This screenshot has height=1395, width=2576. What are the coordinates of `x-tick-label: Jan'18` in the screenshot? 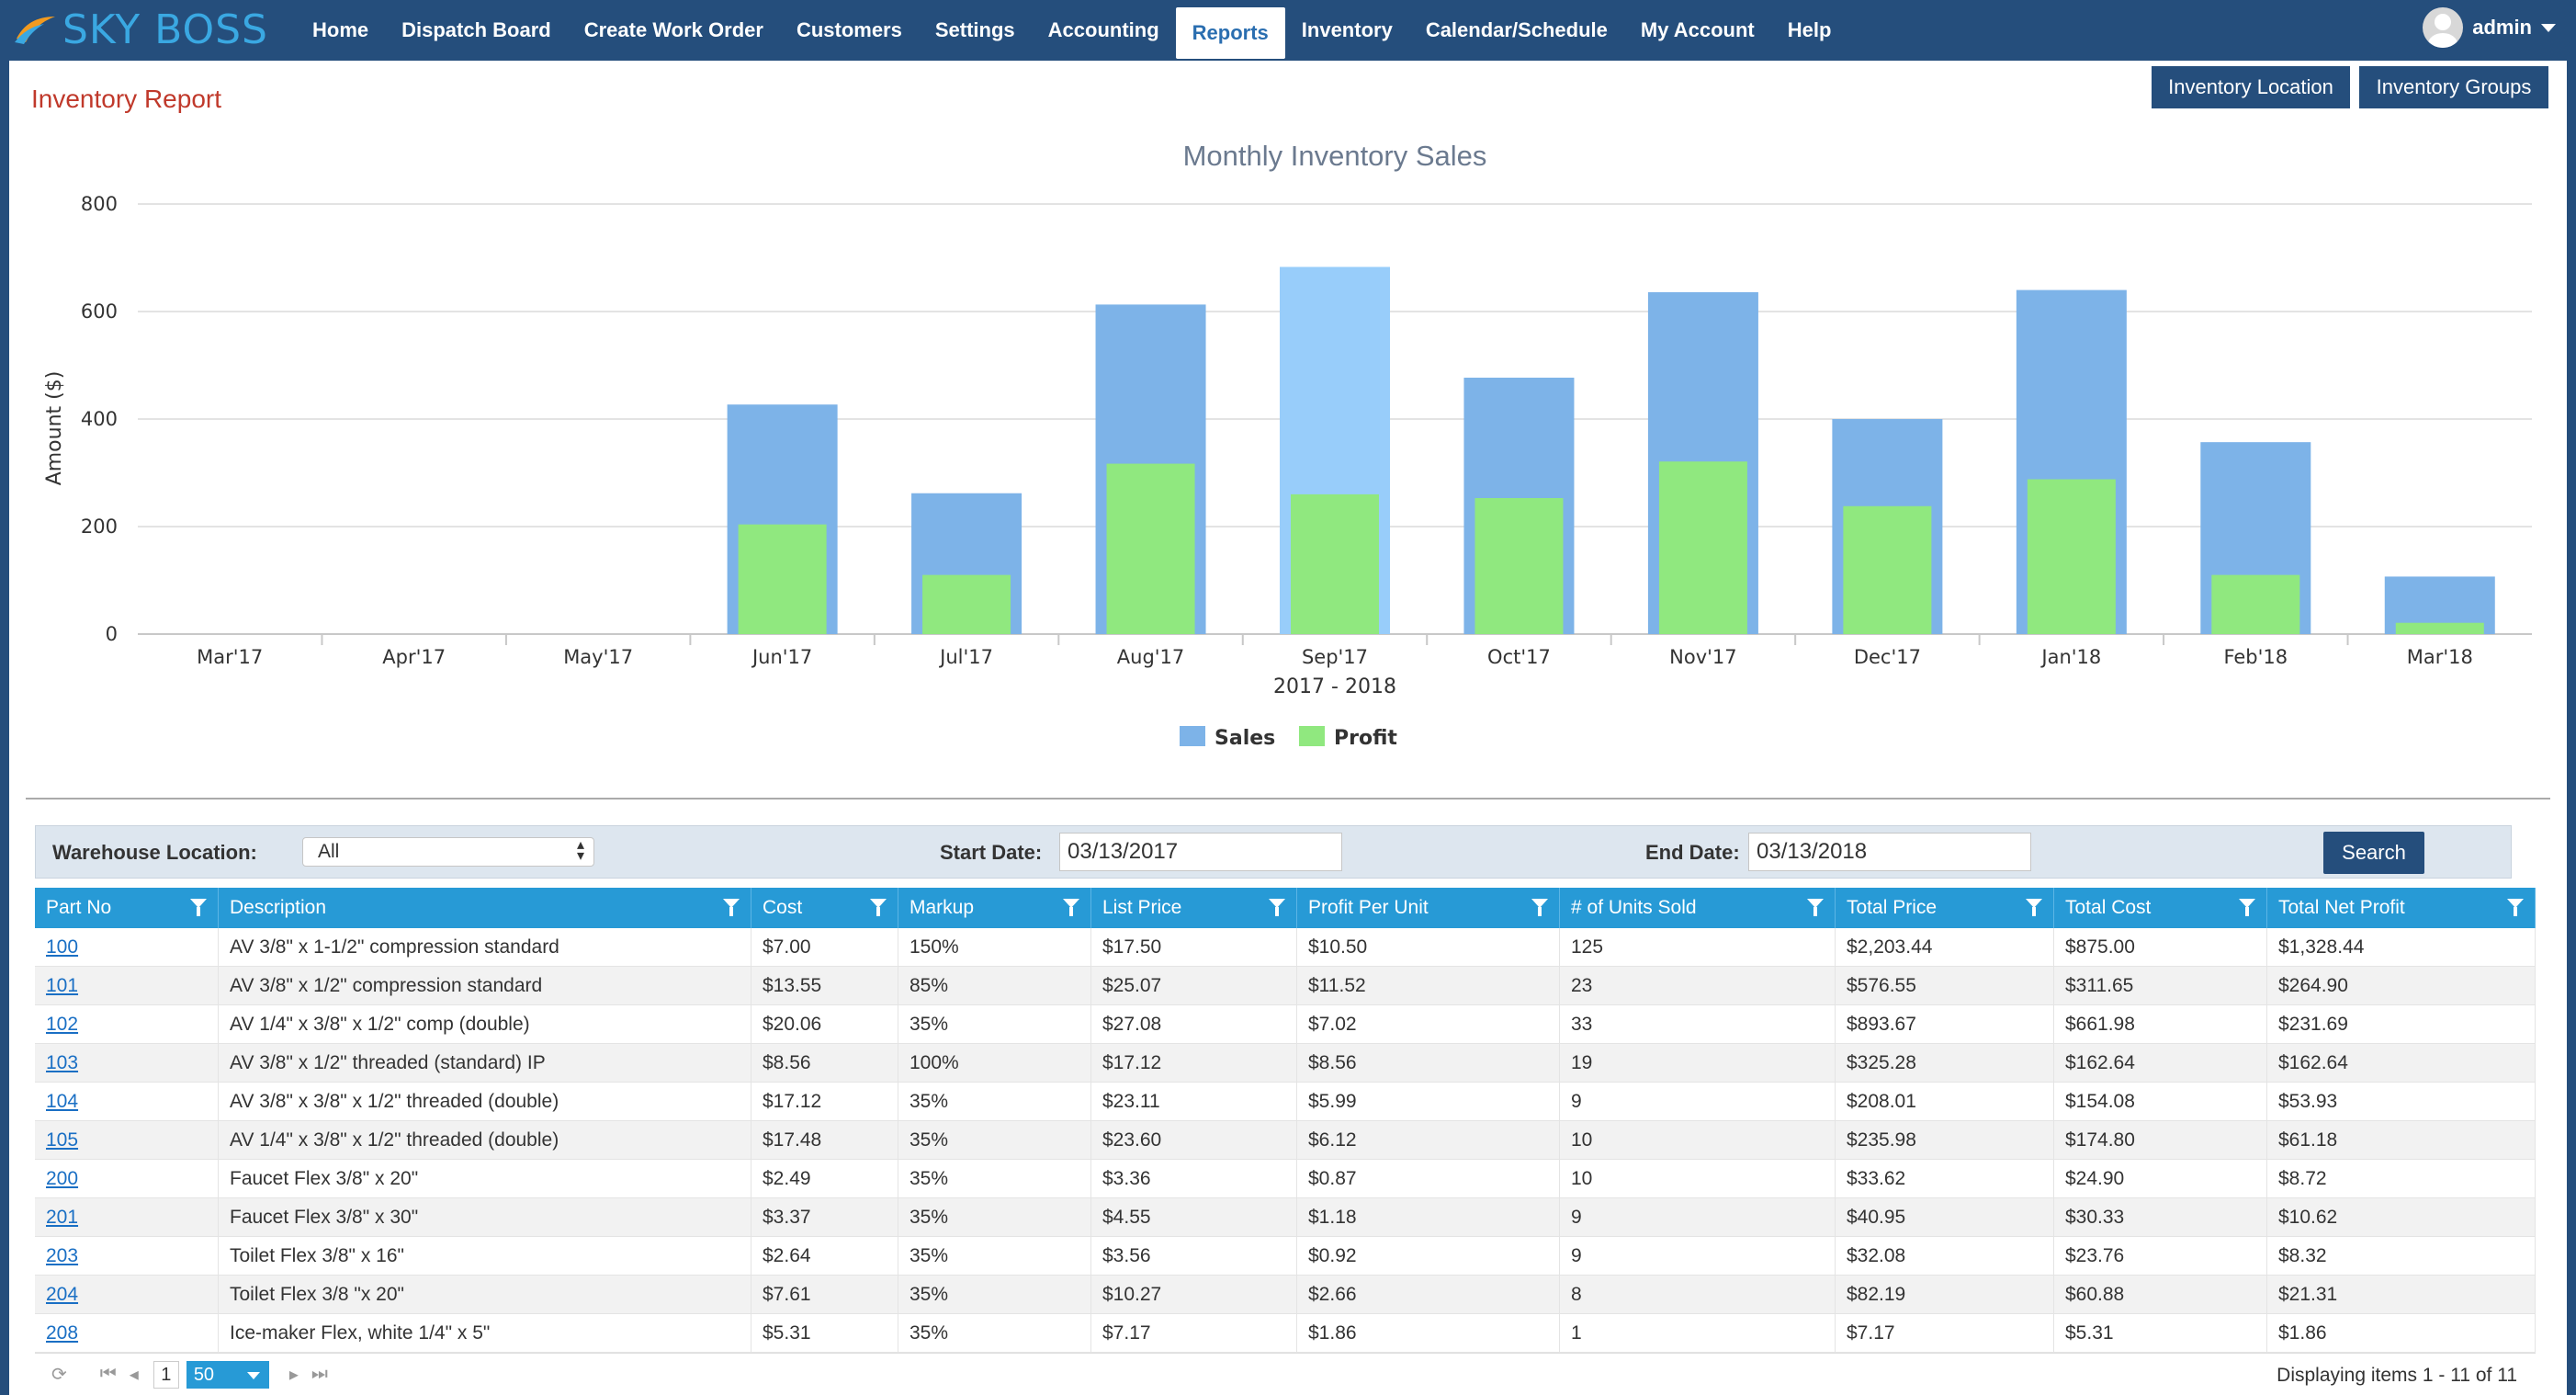 It's located at (2070, 657).